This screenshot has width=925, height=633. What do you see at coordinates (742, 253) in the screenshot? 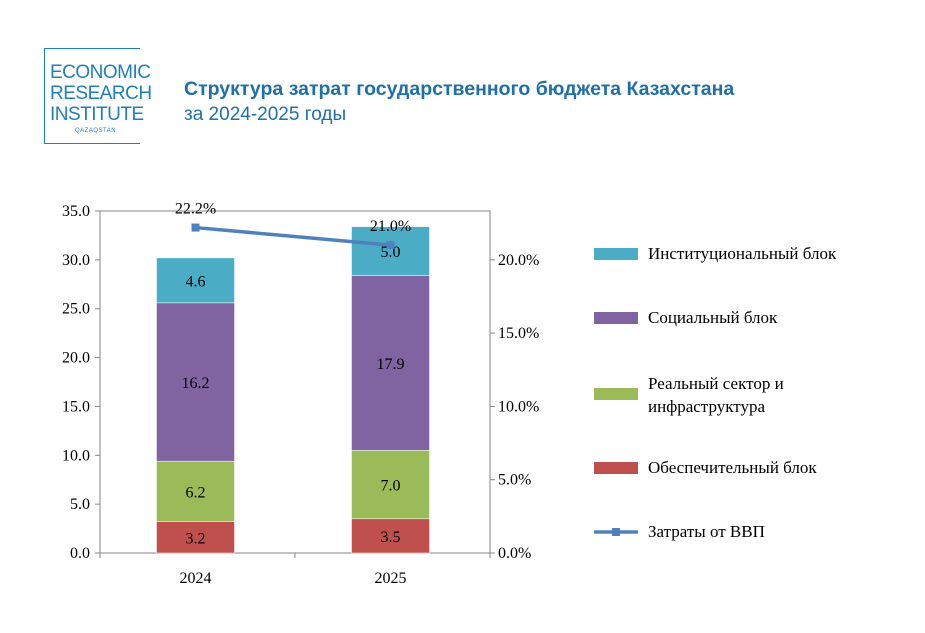
I see `legend-label: Институциональный блок` at bounding box center [742, 253].